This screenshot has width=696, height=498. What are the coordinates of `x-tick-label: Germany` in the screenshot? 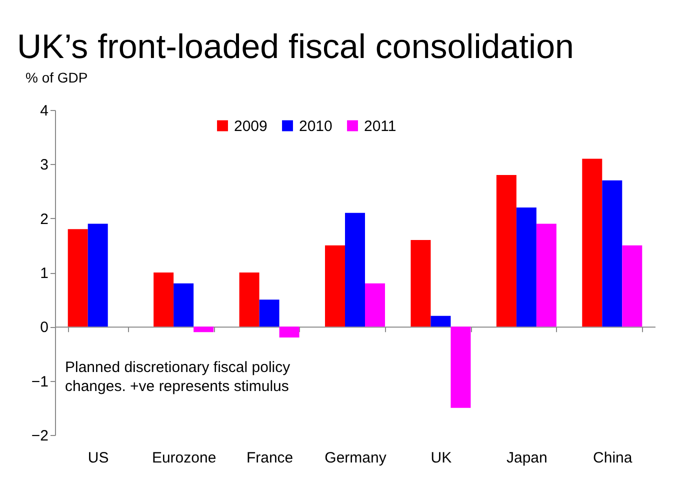 It's located at (355, 458).